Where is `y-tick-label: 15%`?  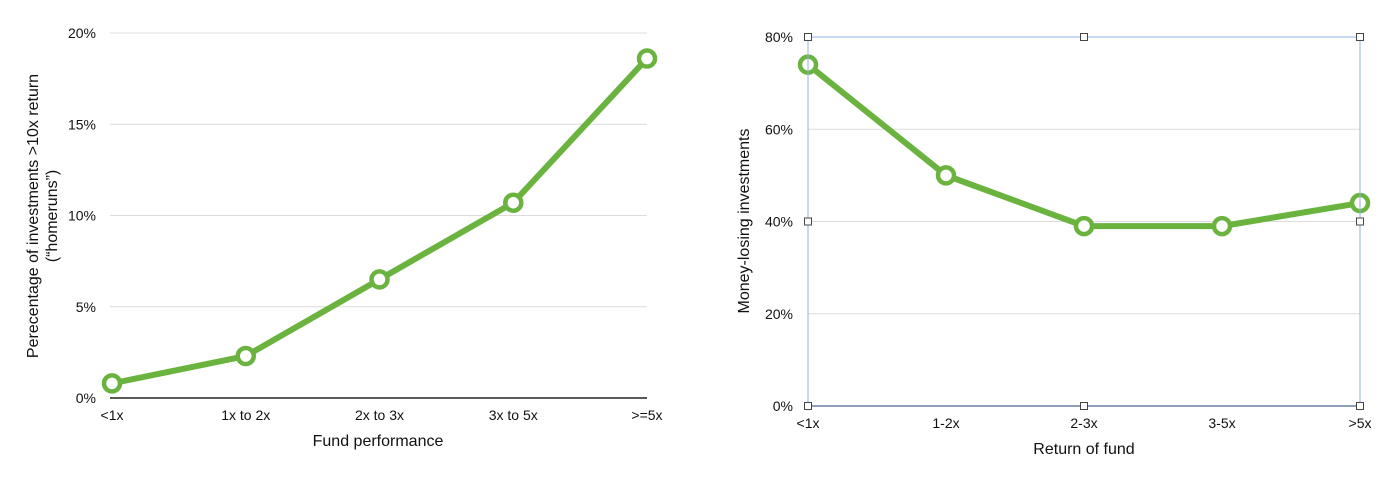
y-tick-label: 15% is located at coordinates (82, 124).